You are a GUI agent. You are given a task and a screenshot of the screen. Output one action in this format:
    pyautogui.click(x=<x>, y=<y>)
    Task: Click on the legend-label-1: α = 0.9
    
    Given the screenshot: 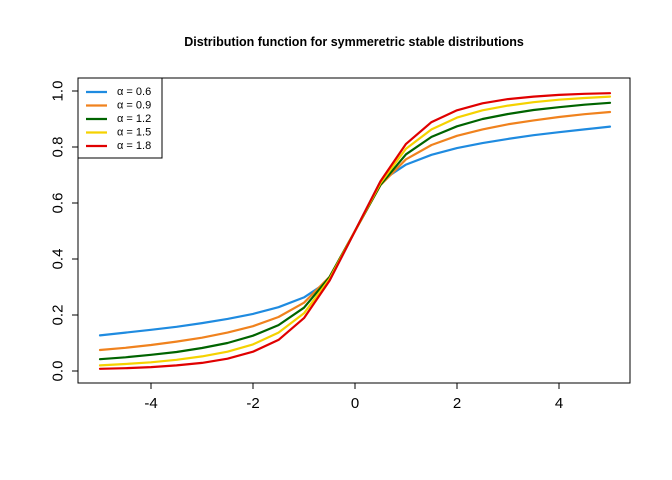 What is the action you would take?
    pyautogui.click(x=134, y=106)
    